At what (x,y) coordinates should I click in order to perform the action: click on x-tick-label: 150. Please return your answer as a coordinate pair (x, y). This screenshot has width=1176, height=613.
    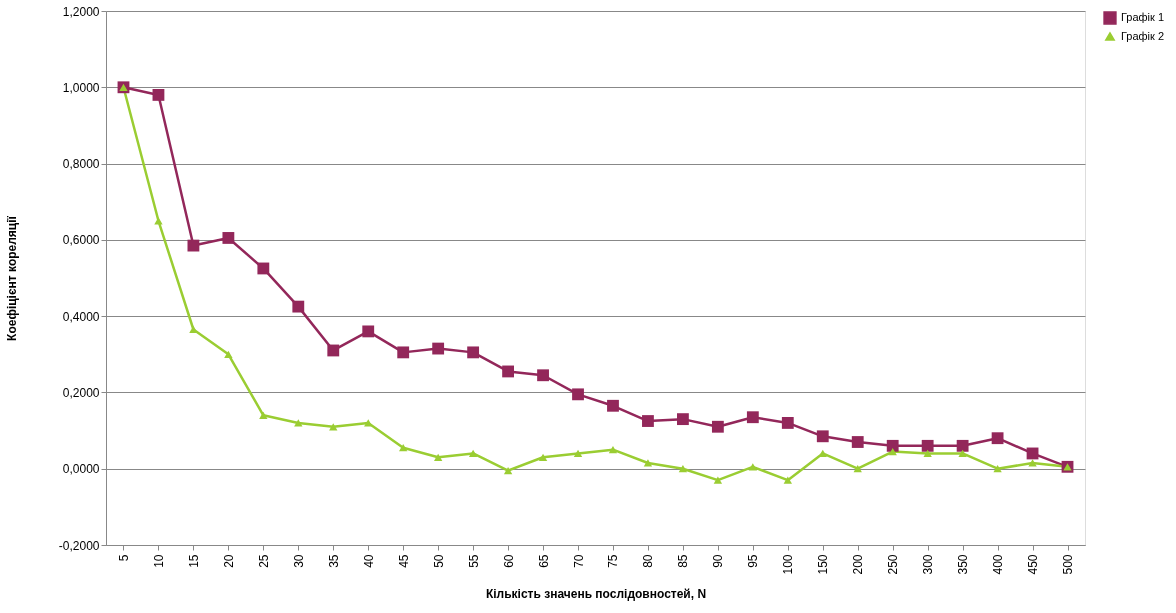
    Looking at the image, I should click on (823, 564).